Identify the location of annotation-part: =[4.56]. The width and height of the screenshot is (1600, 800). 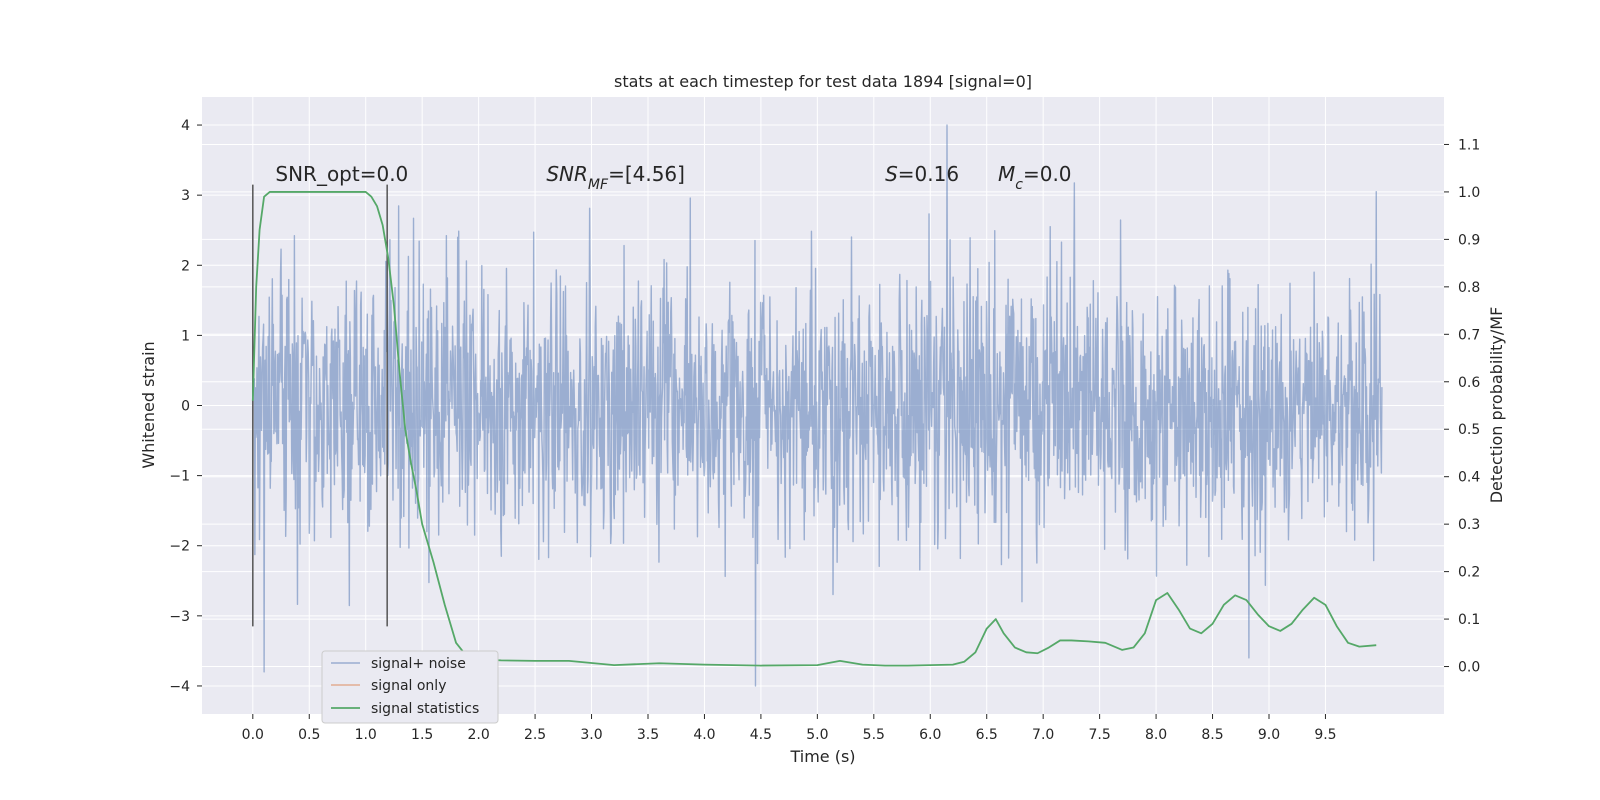
(646, 174).